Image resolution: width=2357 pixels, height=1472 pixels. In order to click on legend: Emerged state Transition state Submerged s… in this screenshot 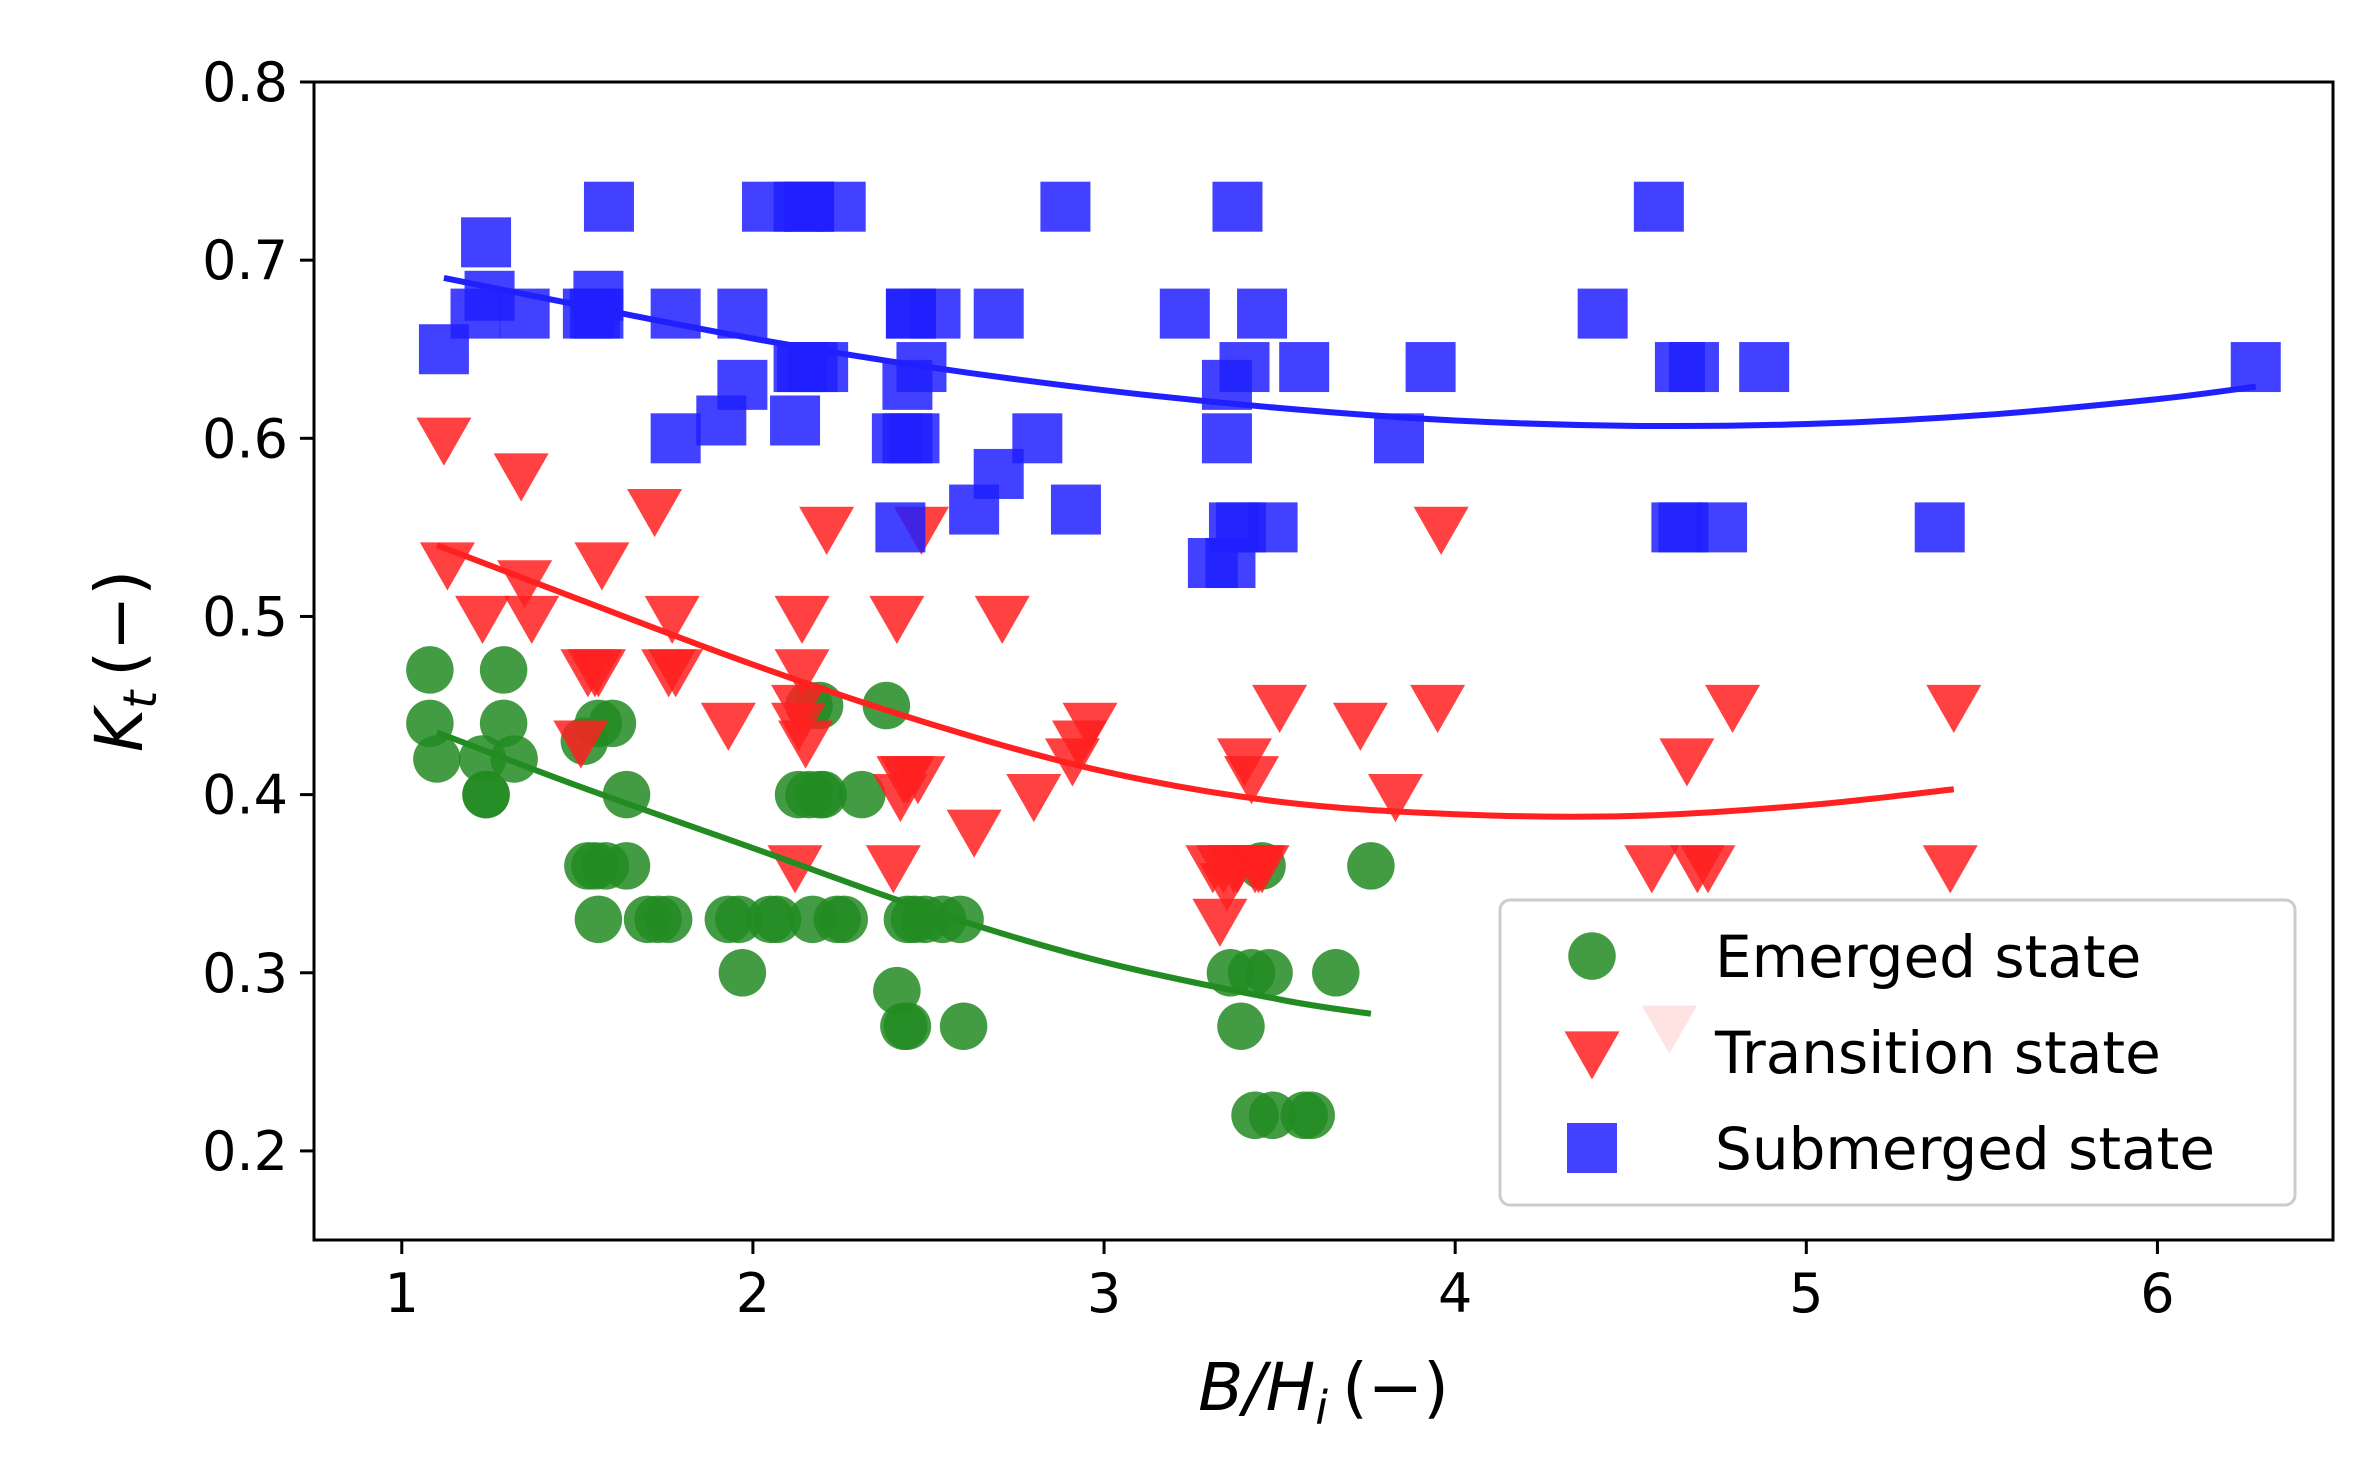, I will do `click(1897, 1052)`.